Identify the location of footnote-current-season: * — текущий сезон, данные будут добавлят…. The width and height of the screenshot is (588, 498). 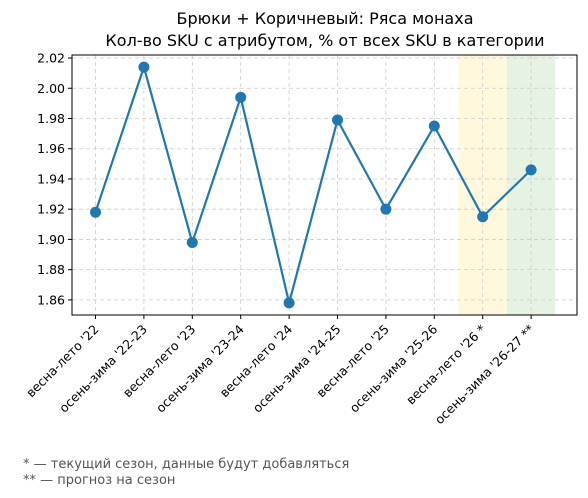
(186, 464).